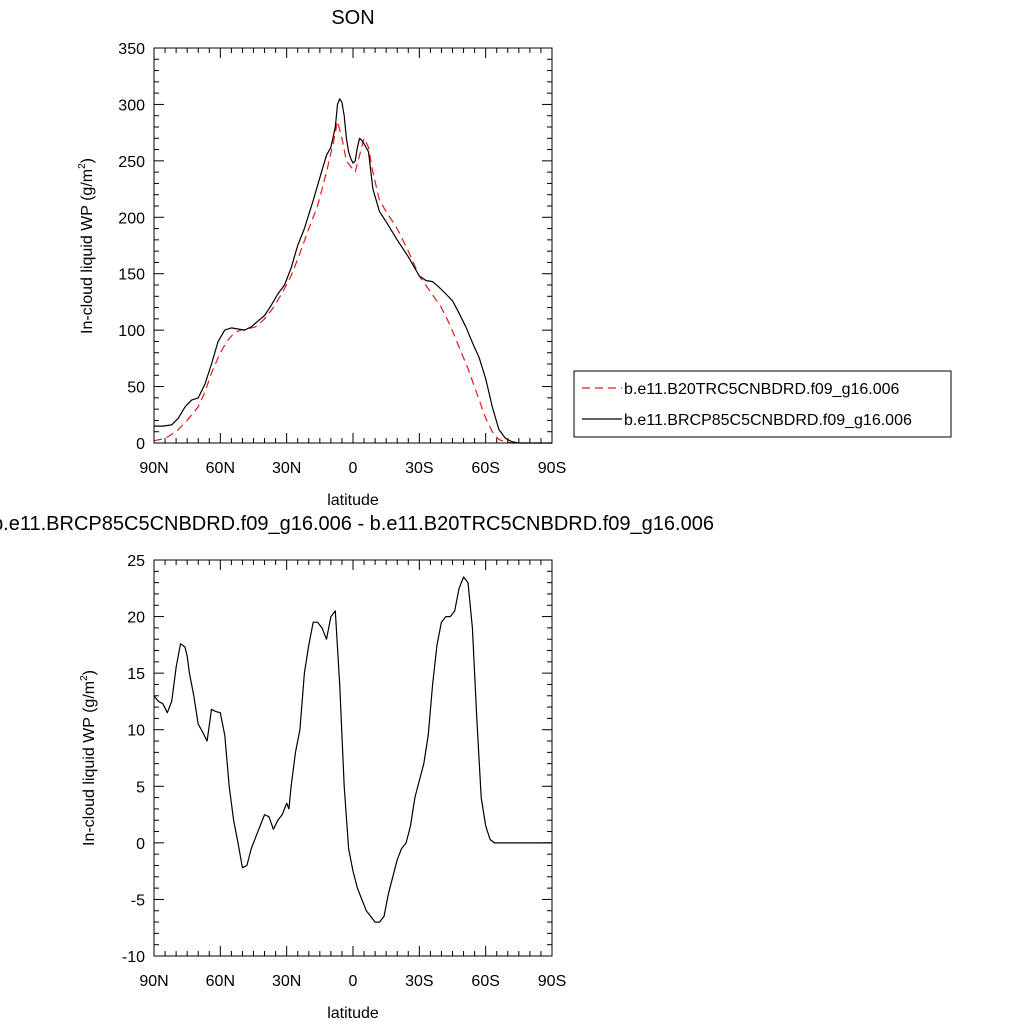 This screenshot has width=1024, height=1024. I want to click on top-series-lines, so click(352, 271).